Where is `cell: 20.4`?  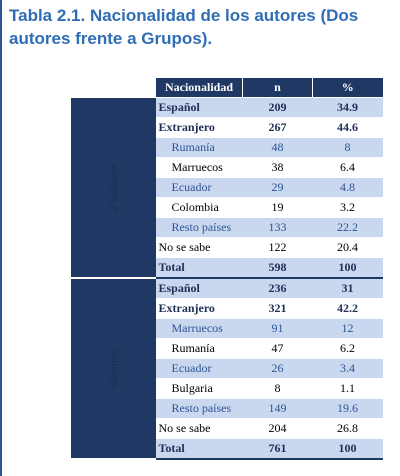
cell: 20.4 is located at coordinates (347, 247).